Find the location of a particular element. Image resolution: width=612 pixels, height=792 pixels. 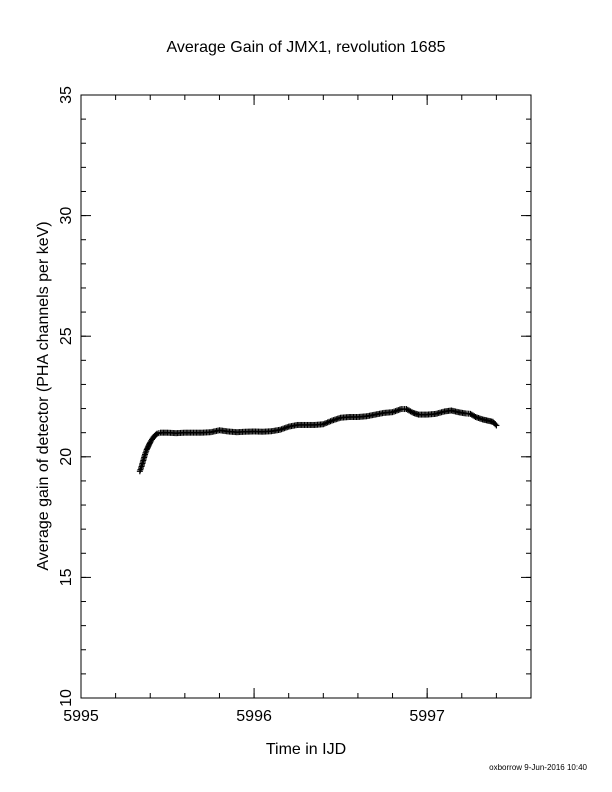

footer-stamp: oxborrow 9-Jun-2016 10:40 is located at coordinates (538, 767).